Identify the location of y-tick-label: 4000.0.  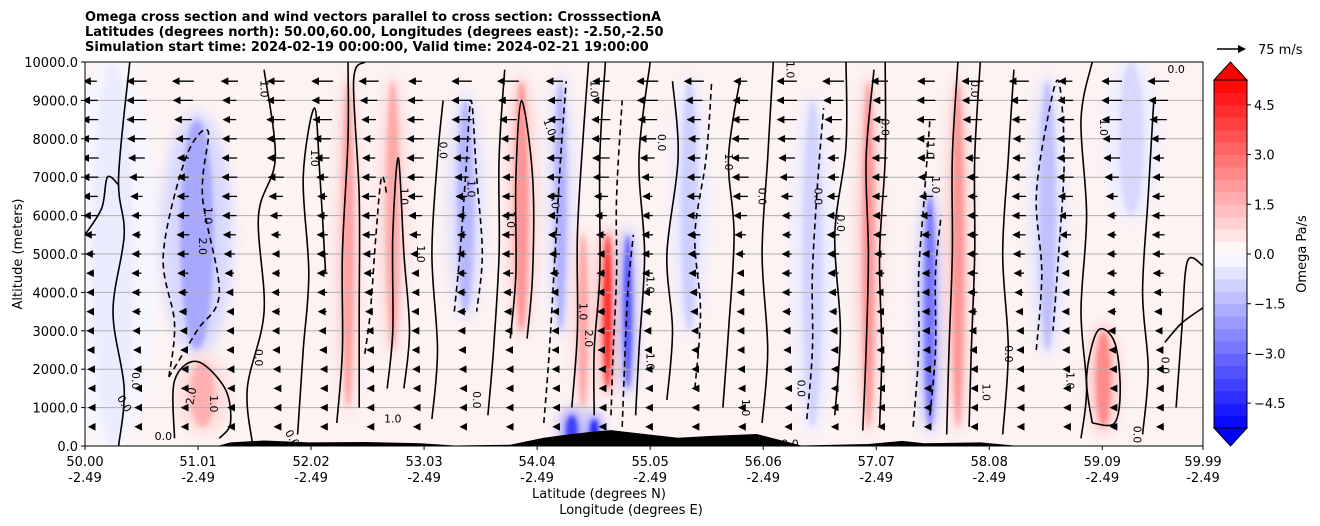
(56, 293).